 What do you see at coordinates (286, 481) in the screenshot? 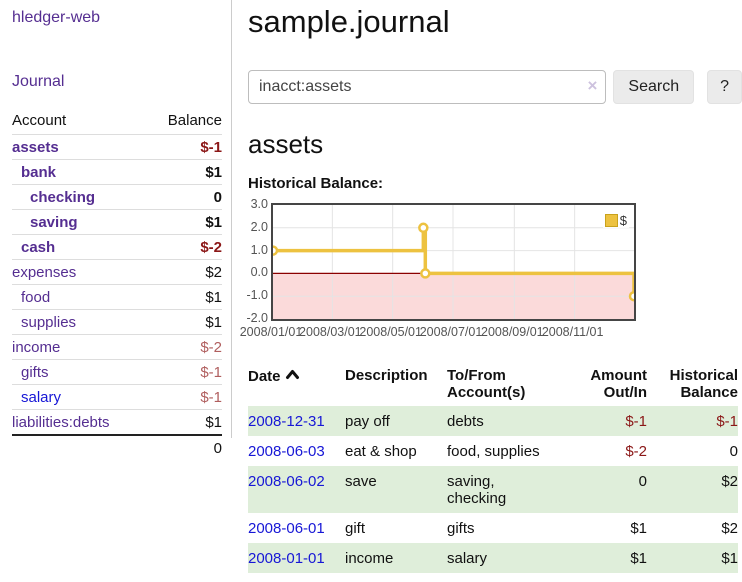
I see `transaction-date-link: 2008-06-02` at bounding box center [286, 481].